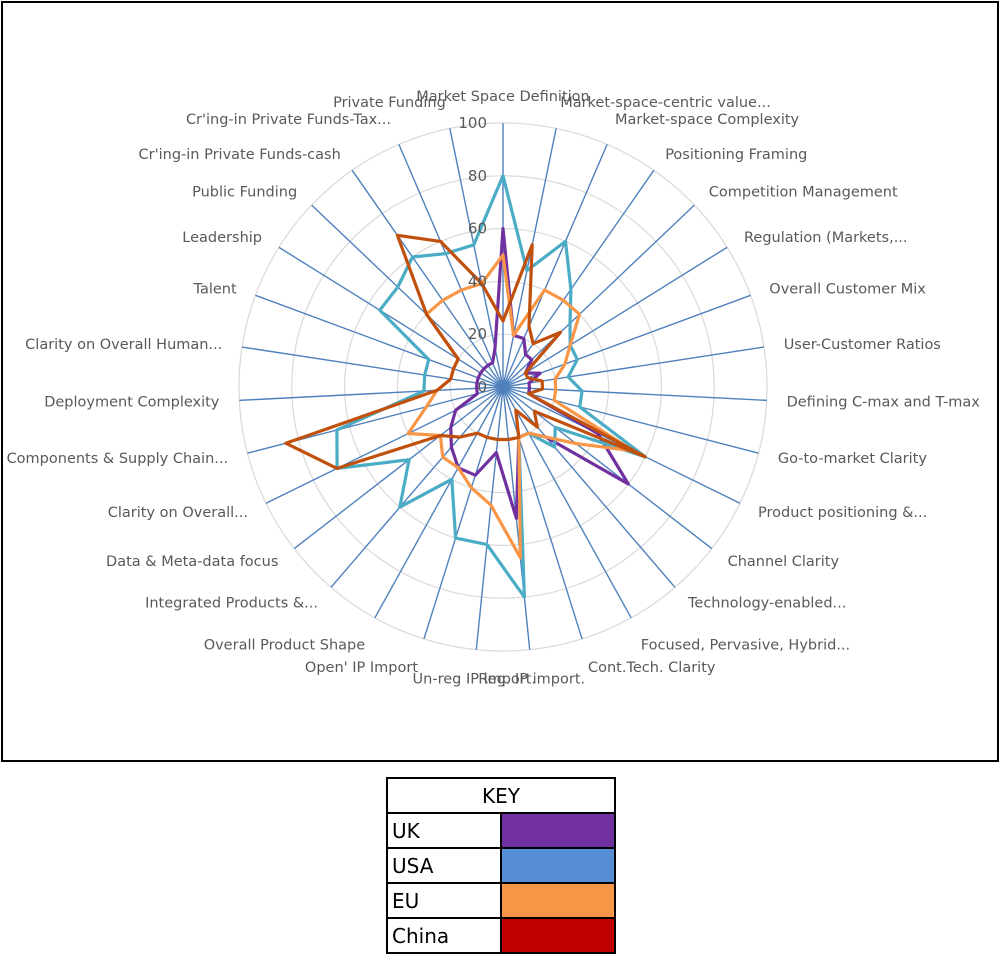  Describe the element at coordinates (477, 176) in the screenshot. I see `tick-label: 80` at that location.